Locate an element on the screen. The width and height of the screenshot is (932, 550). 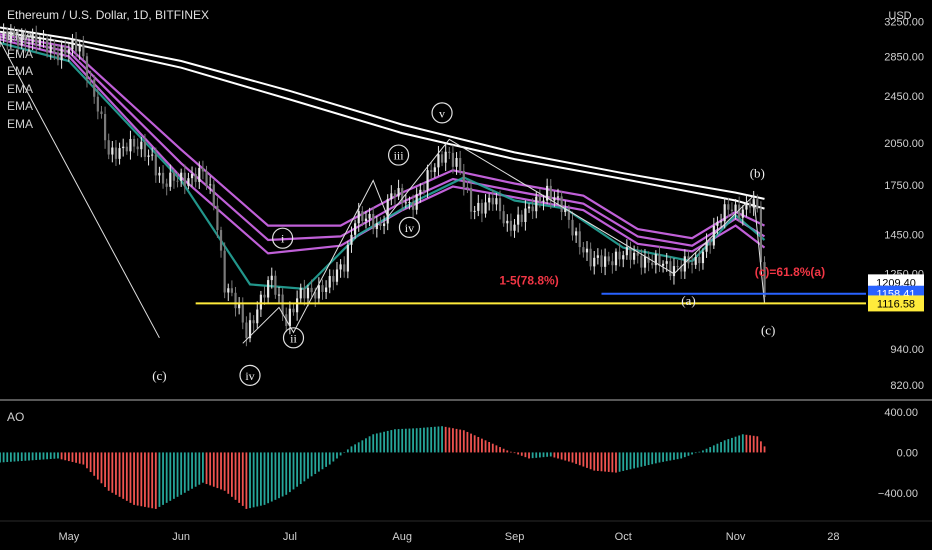
chart-title: Ethereum / U.S. Dollar, 1D, BITFINEX is located at coordinates (108, 15).